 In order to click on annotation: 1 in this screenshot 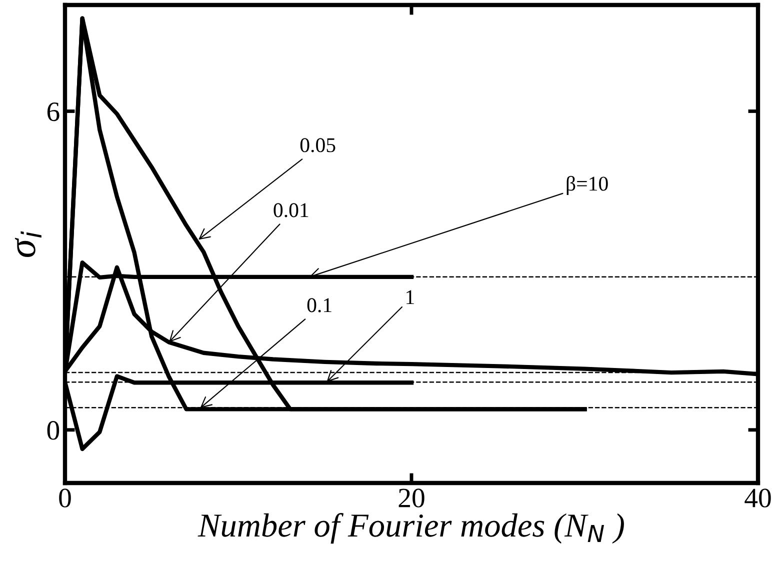, I will do `click(410, 297)`.